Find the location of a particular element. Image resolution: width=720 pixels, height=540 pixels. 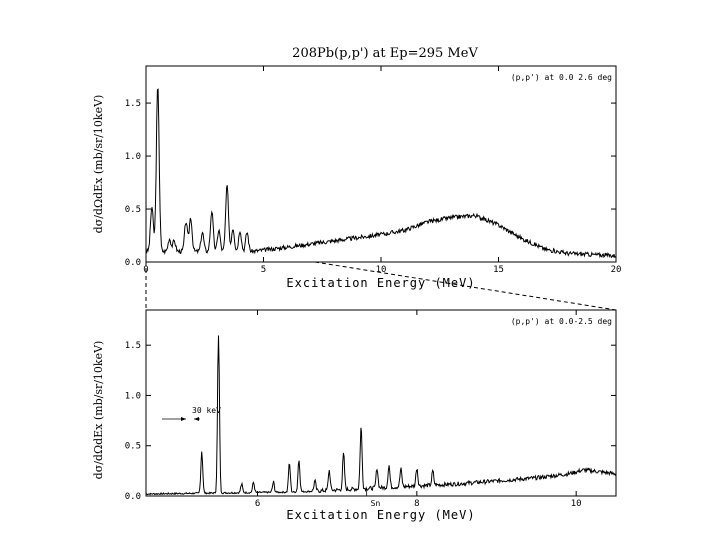

top-ytick-label: 0.0 is located at coordinates (133, 263).